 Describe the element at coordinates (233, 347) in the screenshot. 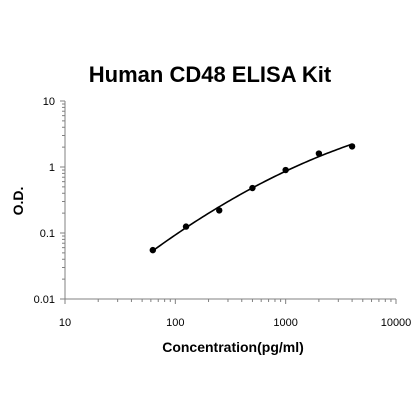

I see `x-axis-title: Concentration(pg/ml)` at that location.